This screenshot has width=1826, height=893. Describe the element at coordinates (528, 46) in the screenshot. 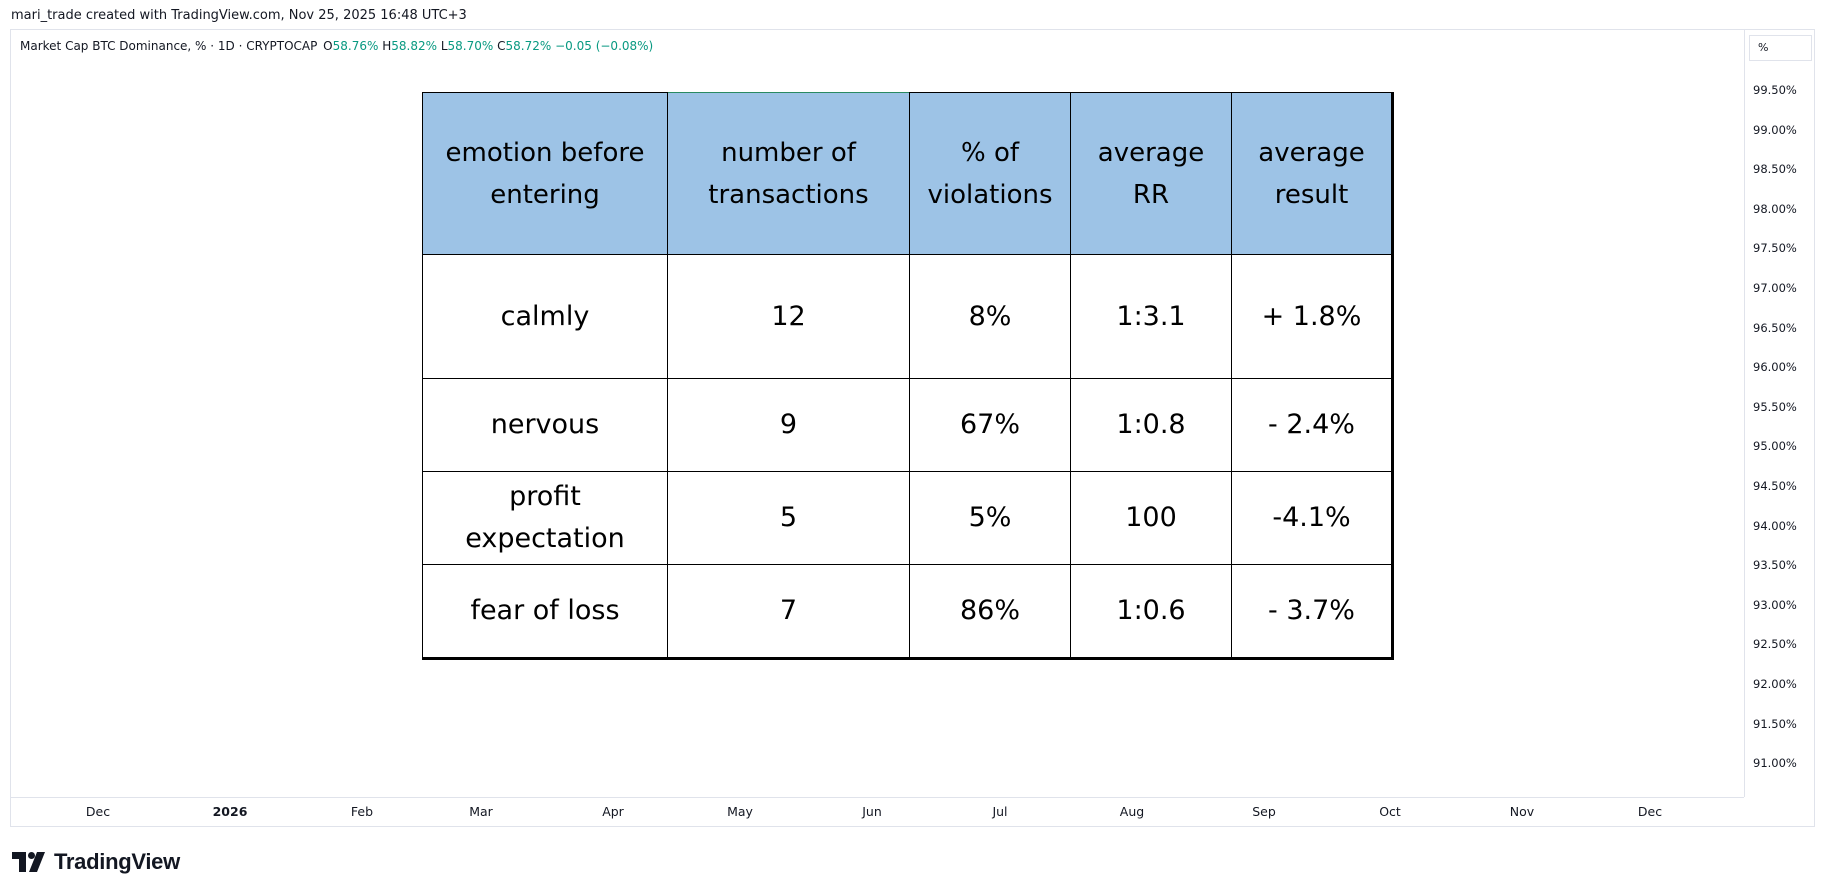

I see `close-value: 58.72%` at that location.